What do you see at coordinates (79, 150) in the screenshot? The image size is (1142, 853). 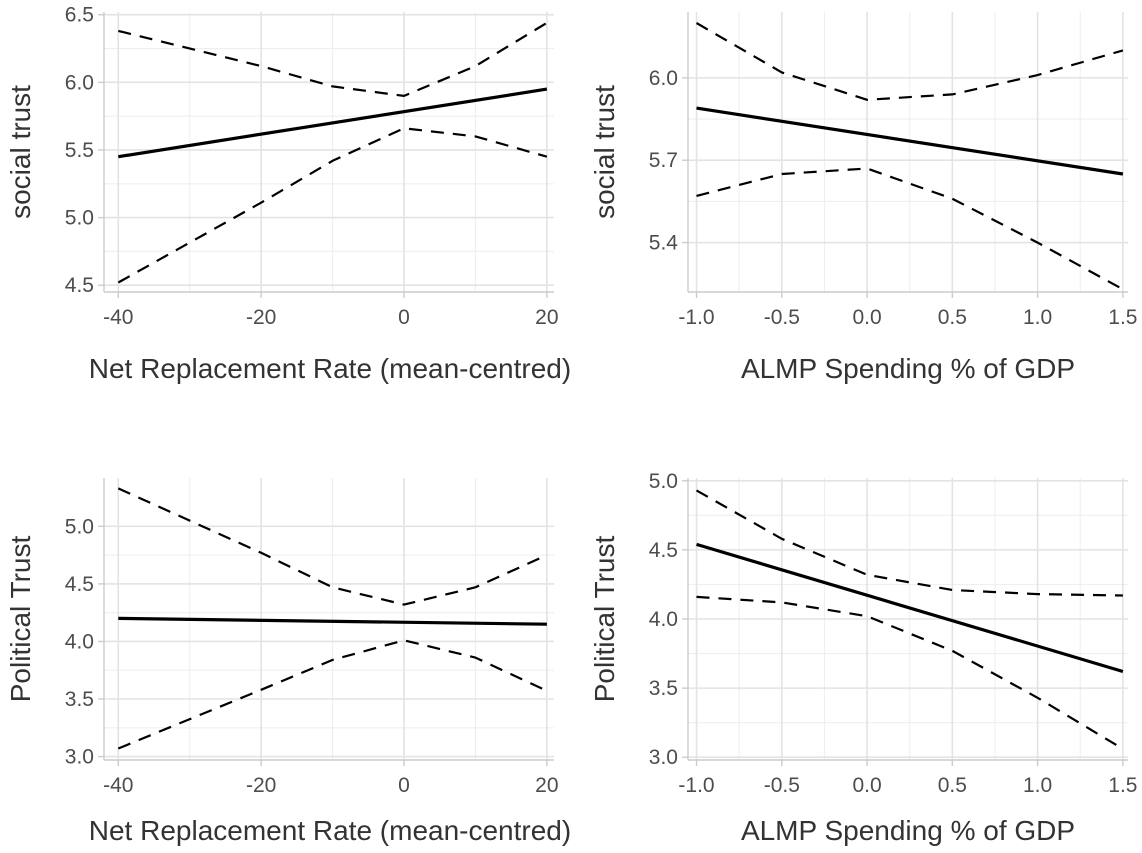 I see `y-tick-label: 5.5` at bounding box center [79, 150].